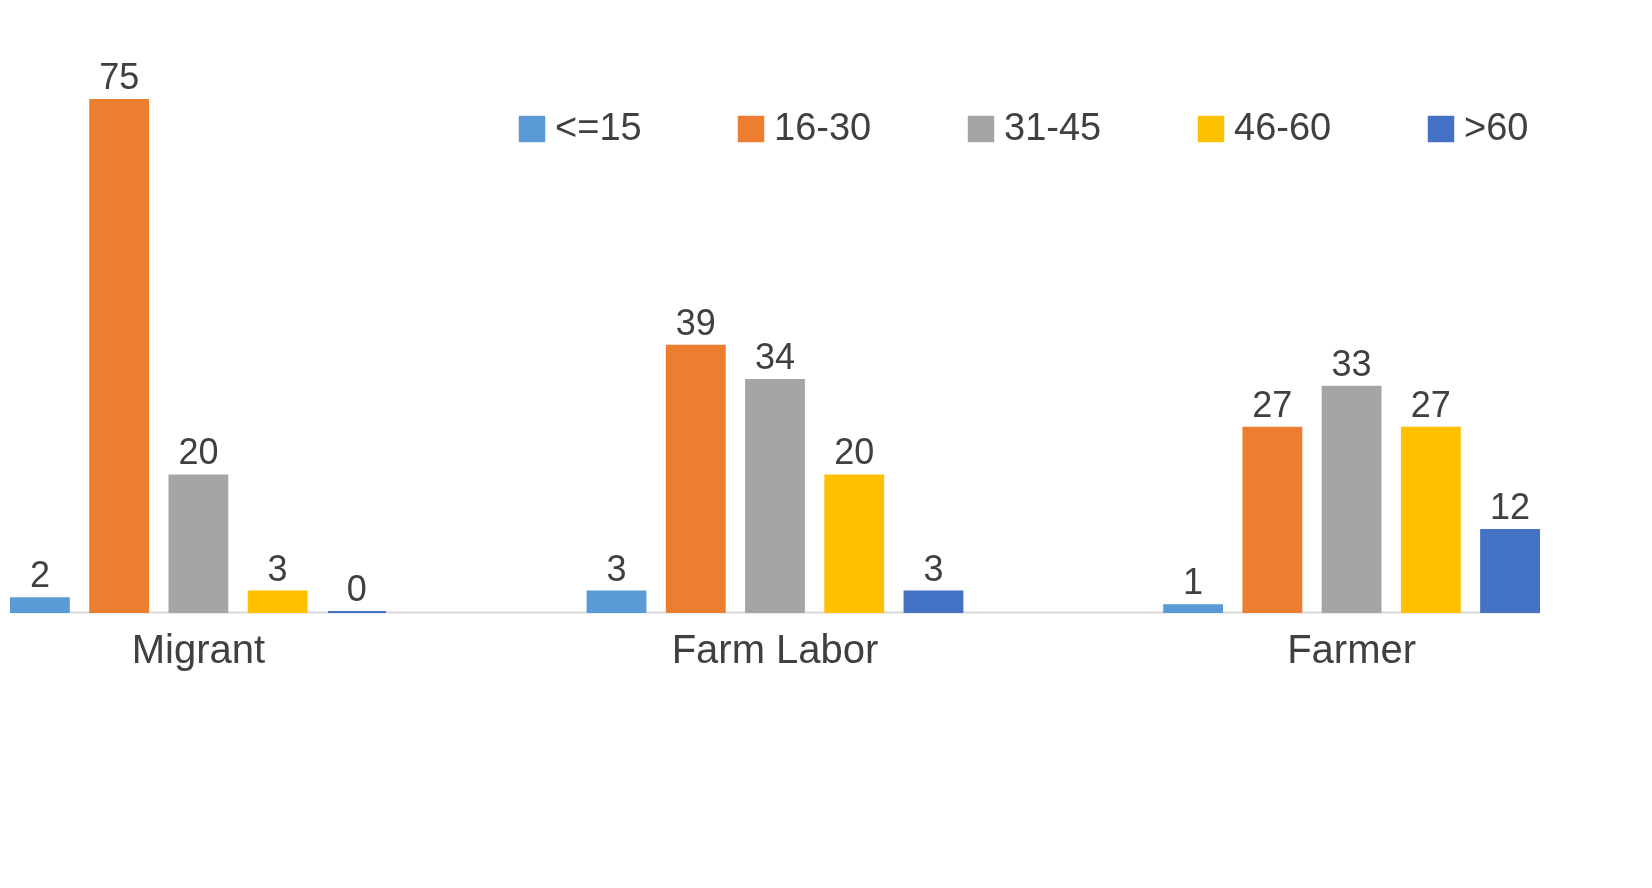 The height and width of the screenshot is (888, 1652). Describe the element at coordinates (1352, 648) in the screenshot. I see `x-tick-label: Farmer` at that location.